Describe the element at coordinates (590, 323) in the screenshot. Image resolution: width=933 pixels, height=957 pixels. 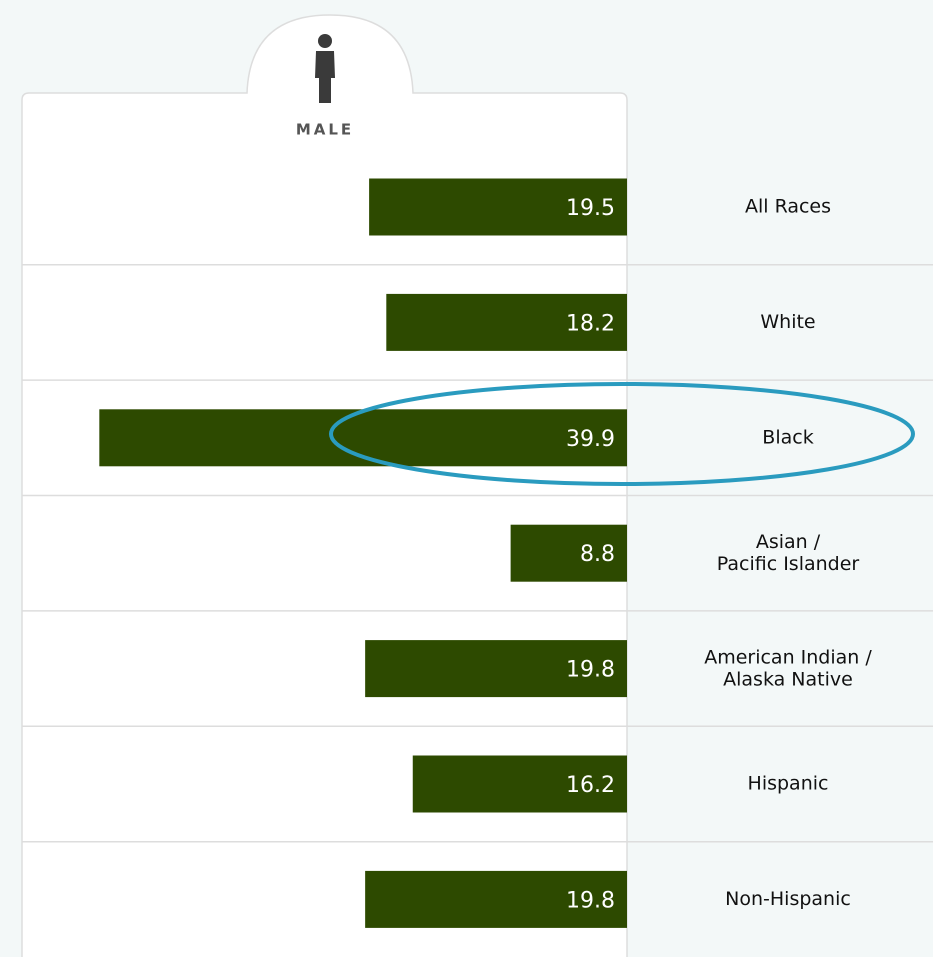
I see `value-label: 18.2` at that location.